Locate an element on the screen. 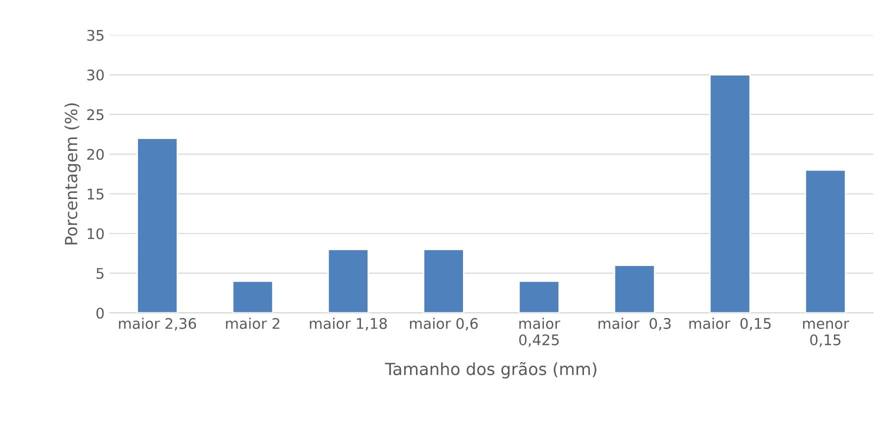 The image size is (891, 428). x-tick-label: maior 2 is located at coordinates (253, 324).